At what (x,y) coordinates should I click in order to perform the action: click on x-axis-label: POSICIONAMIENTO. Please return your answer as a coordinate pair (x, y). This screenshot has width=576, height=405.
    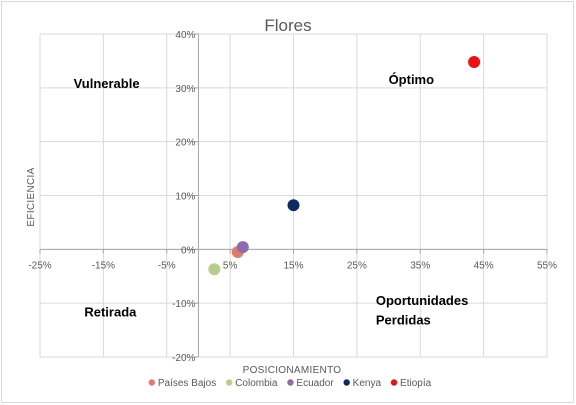
    Looking at the image, I should click on (292, 370).